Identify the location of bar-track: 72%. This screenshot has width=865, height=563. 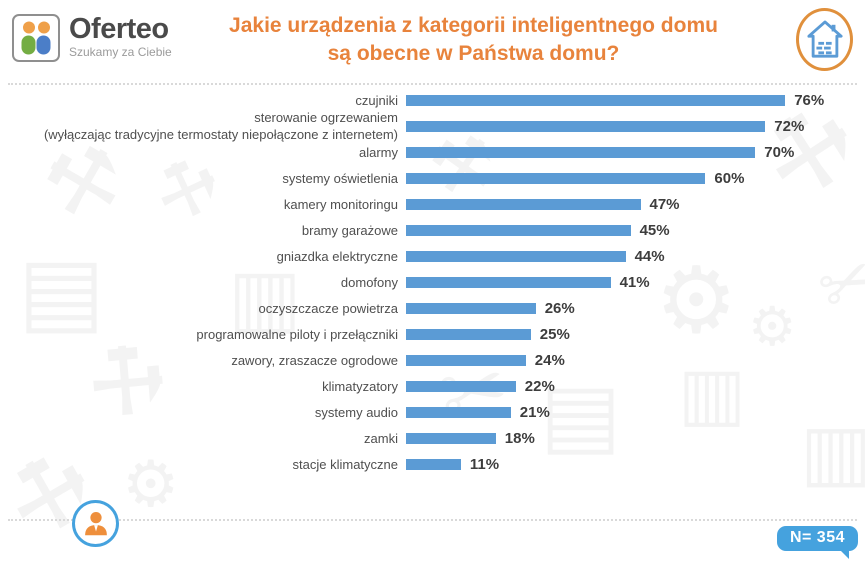
(635, 126).